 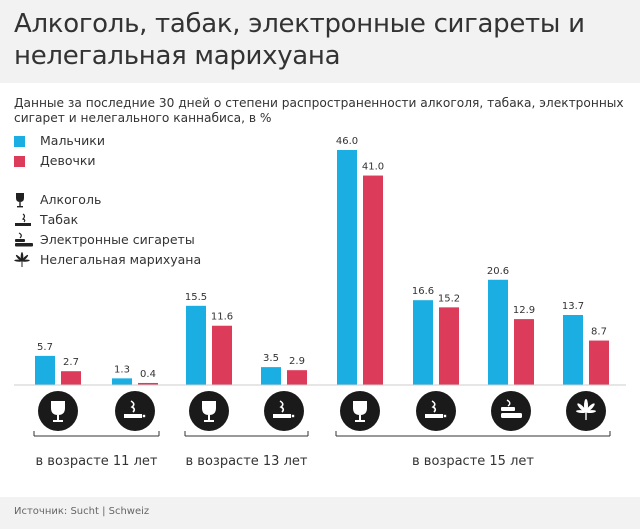 What do you see at coordinates (599, 332) in the screenshot?
I see `value-label-girls-7: 8.7` at bounding box center [599, 332].